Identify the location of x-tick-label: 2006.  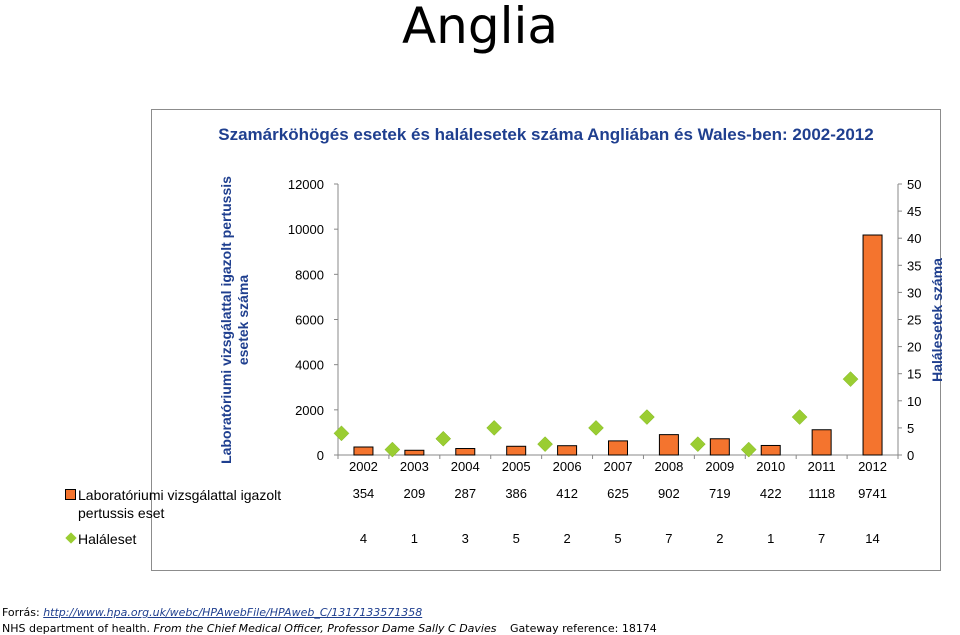
(567, 466).